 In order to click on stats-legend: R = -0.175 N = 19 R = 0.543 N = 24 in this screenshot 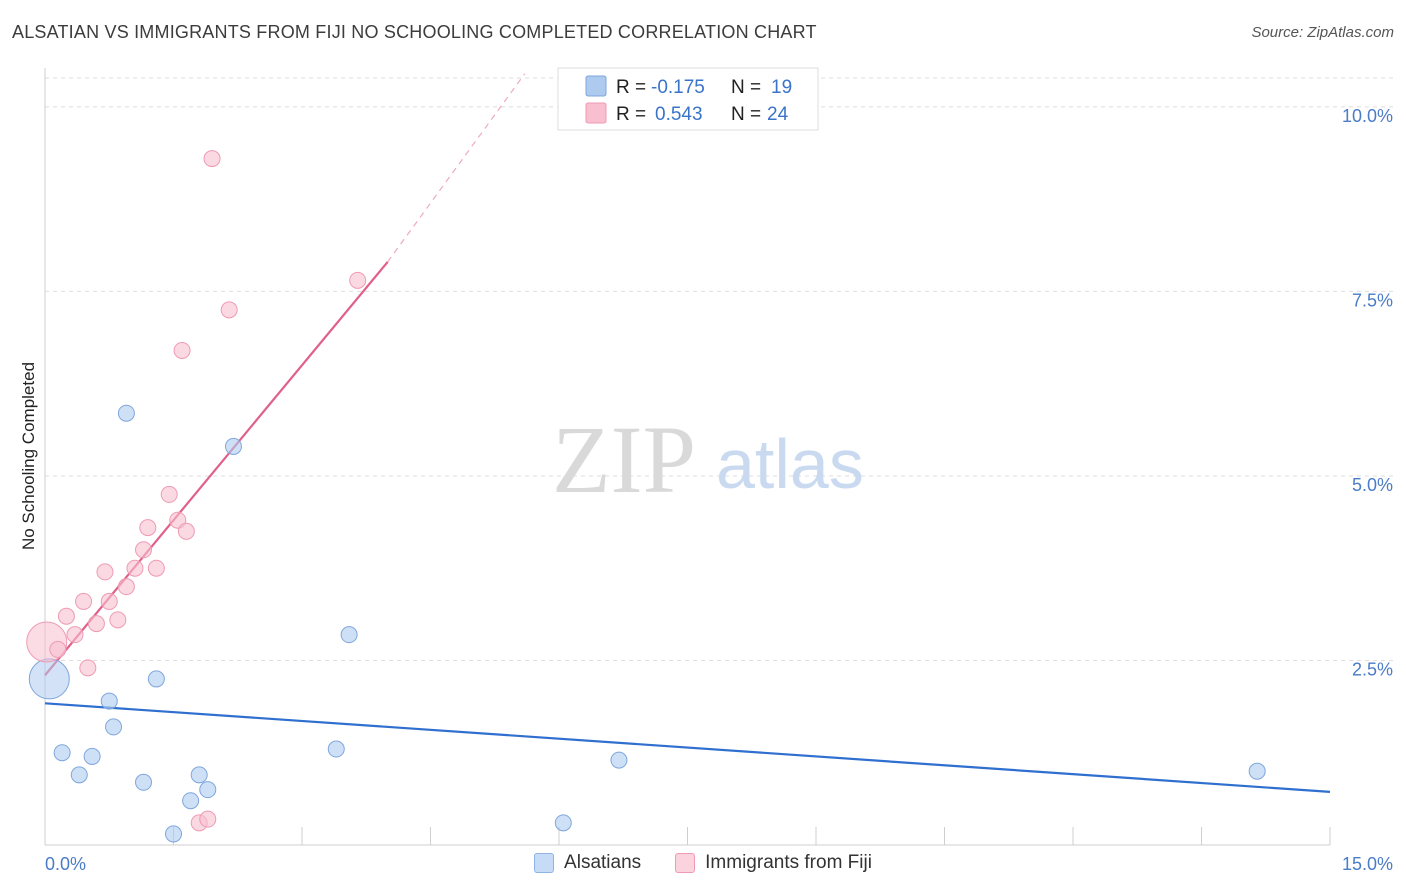, I will do `click(688, 99)`.